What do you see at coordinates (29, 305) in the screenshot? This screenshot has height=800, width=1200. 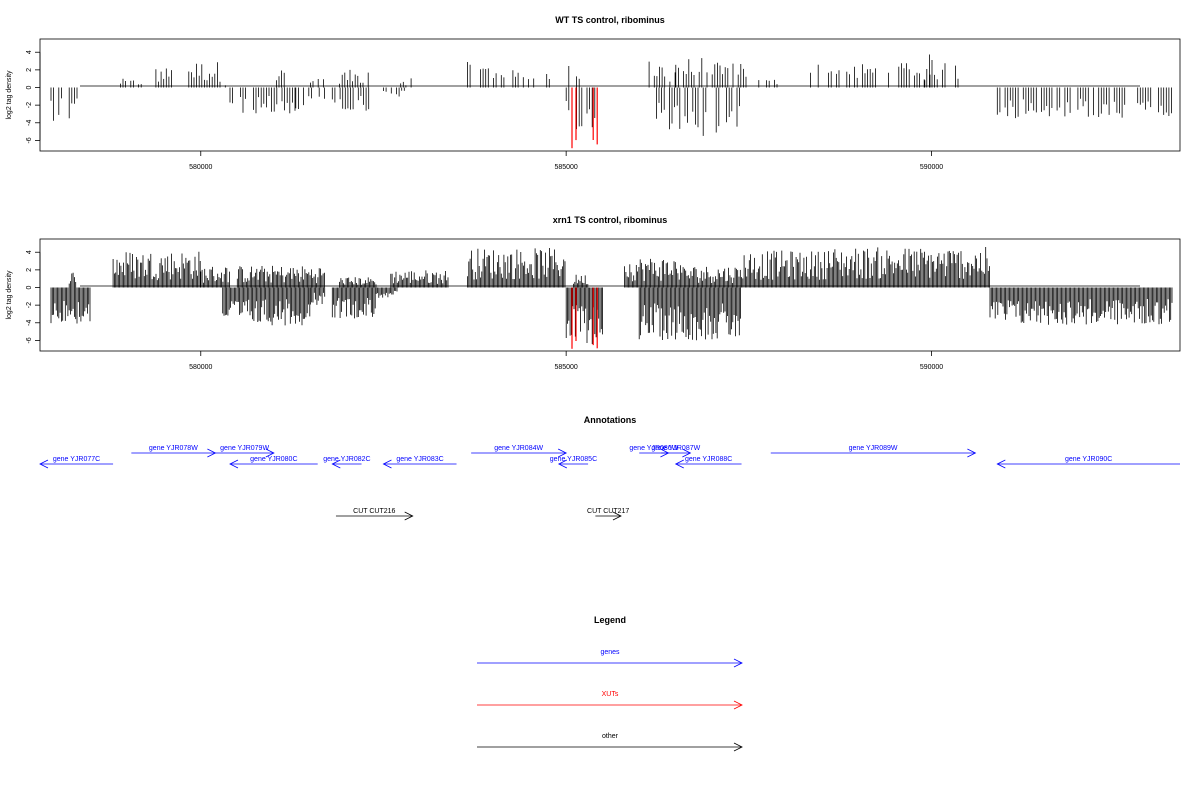 I see `xrn1-y-tick-label: -2` at bounding box center [29, 305].